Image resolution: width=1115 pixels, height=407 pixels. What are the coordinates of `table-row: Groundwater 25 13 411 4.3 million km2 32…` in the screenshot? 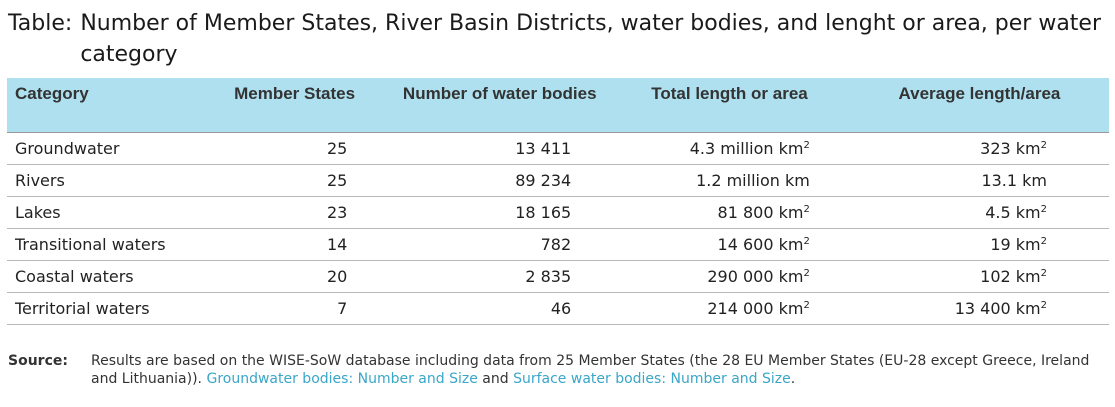 It's located at (558, 148).